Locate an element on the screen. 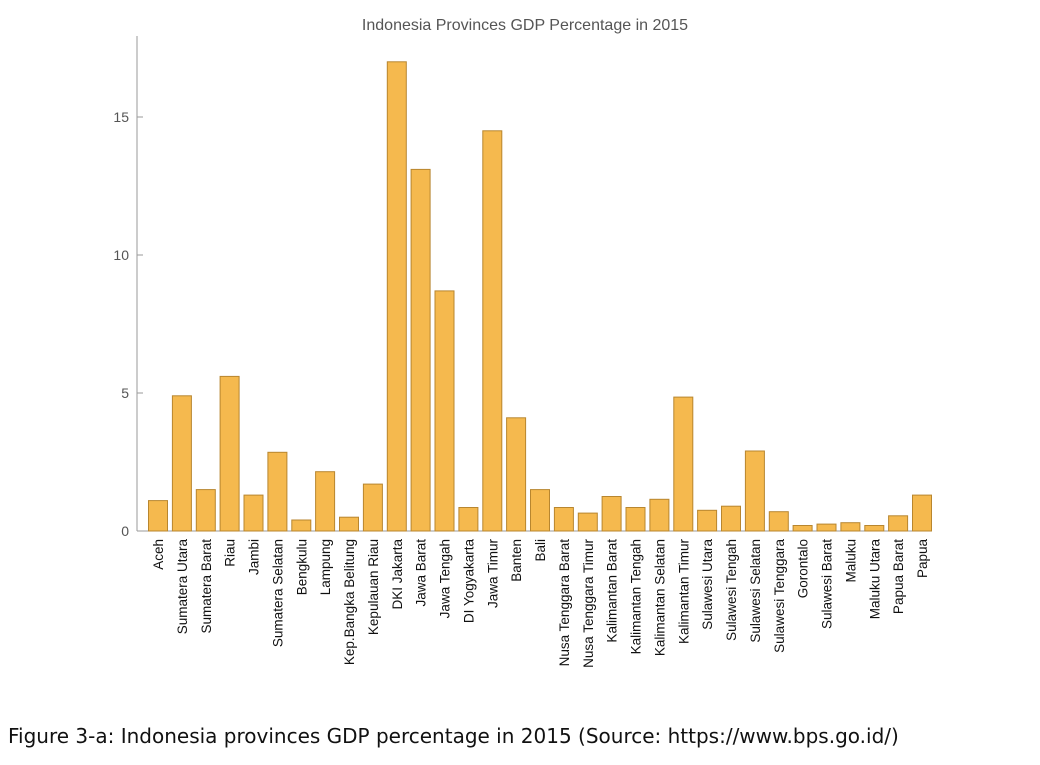  x-category-label: Nusa Tenggara Barat is located at coordinates (564, 603).